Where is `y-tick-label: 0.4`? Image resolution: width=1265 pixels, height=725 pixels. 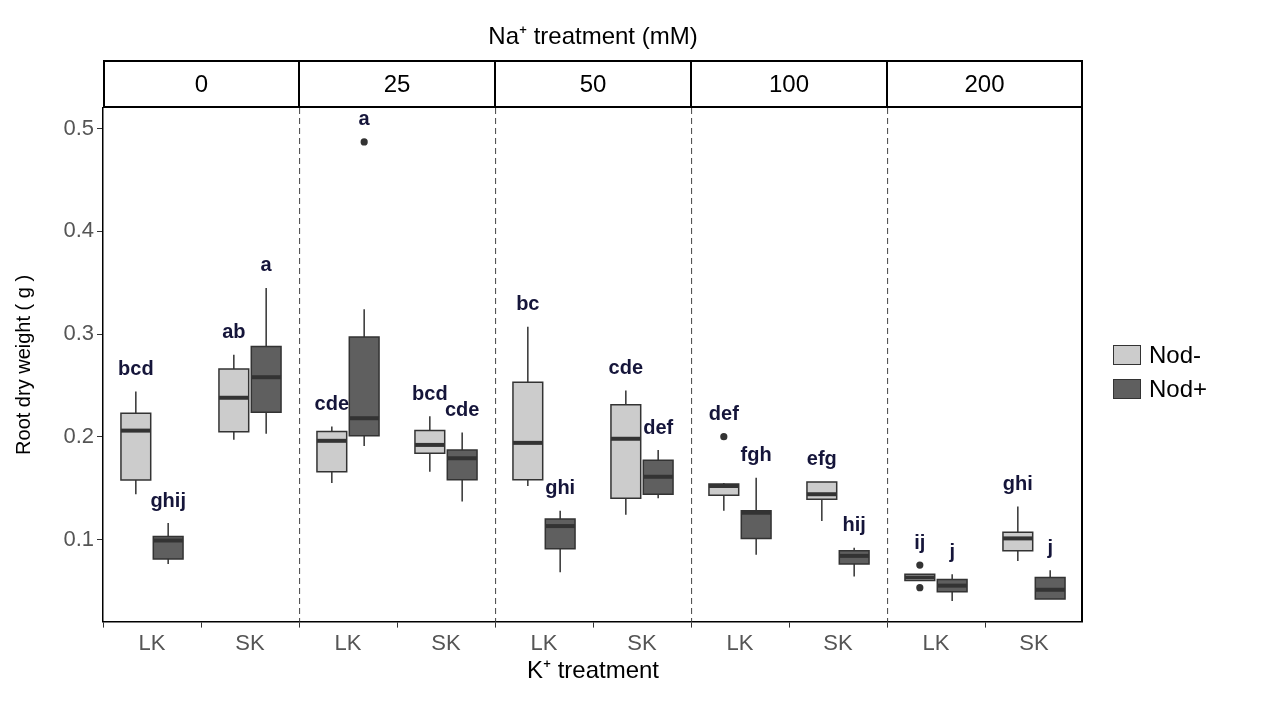
y-tick-label: 0.4 is located at coordinates (78, 230).